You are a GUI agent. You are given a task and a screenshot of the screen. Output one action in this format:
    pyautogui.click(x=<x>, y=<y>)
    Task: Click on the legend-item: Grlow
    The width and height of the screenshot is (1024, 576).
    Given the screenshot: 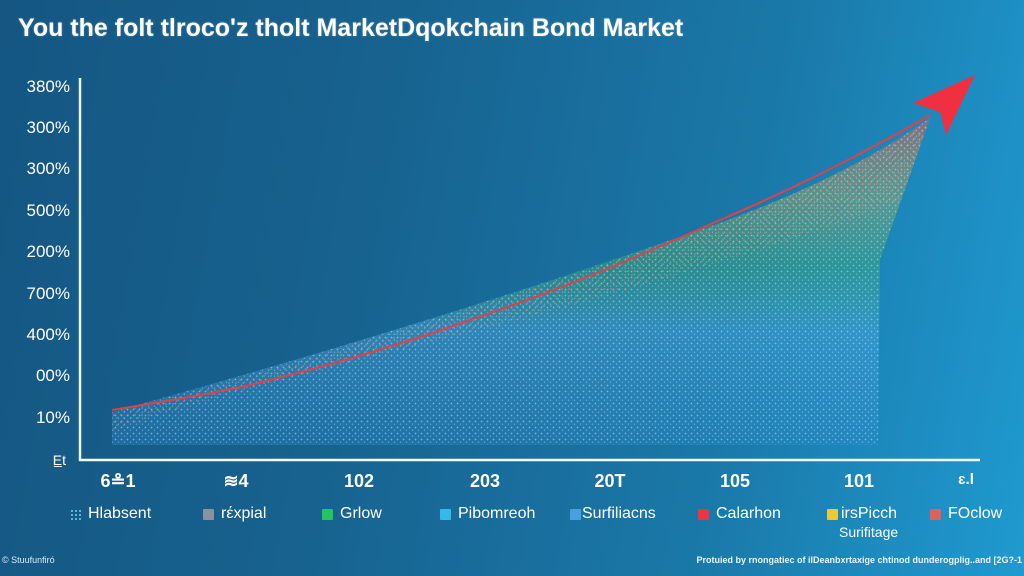 What is the action you would take?
    pyautogui.click(x=352, y=514)
    